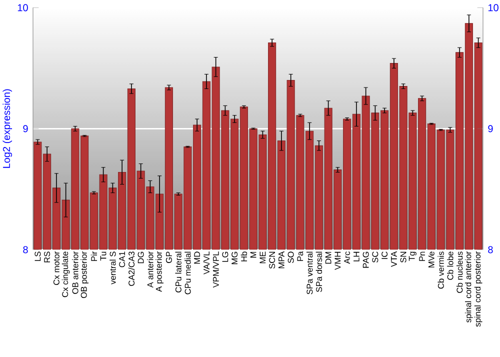 The width and height of the screenshot is (500, 357). I want to click on x-tick-label: SPa ventral, so click(309, 273).